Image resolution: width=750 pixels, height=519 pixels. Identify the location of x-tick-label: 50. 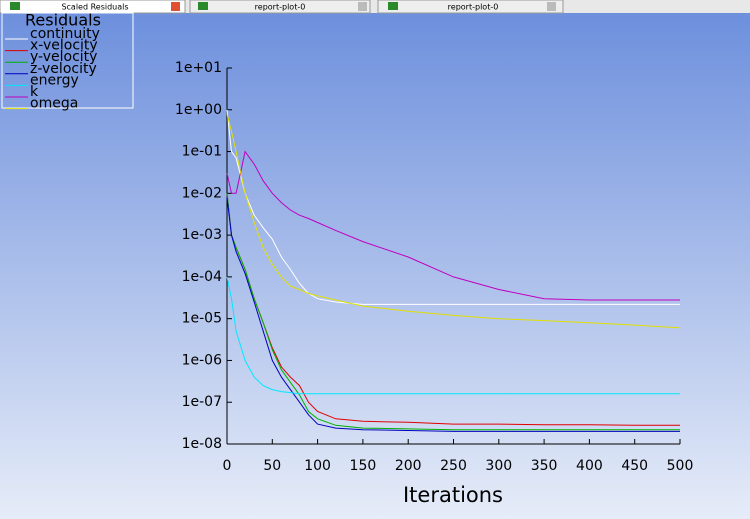
(272, 466).